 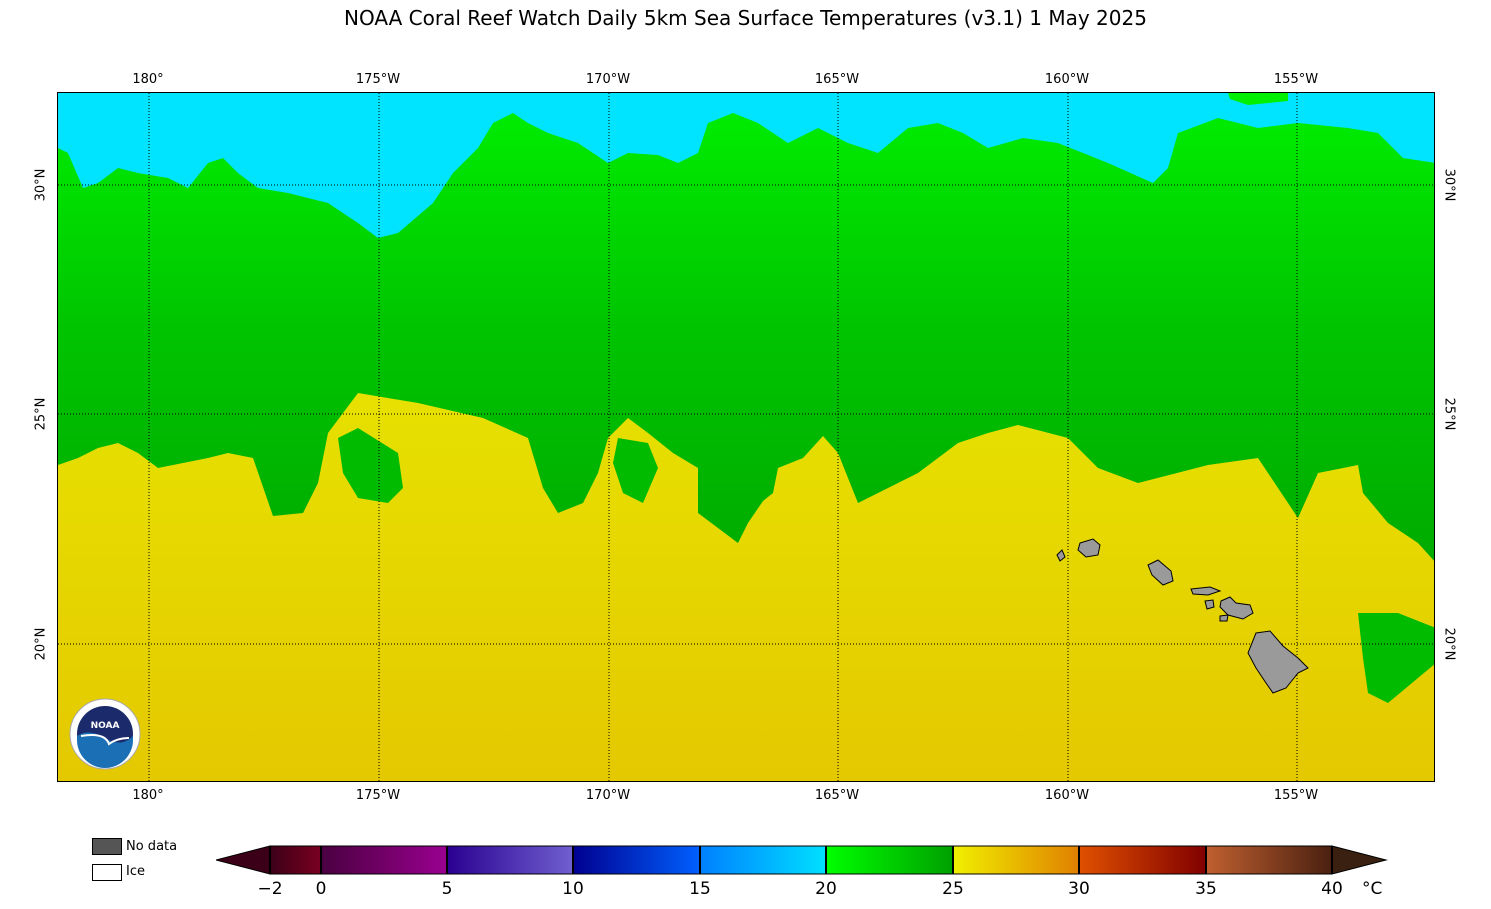 I want to click on lon-label-bottom: 180°, so click(x=148, y=795).